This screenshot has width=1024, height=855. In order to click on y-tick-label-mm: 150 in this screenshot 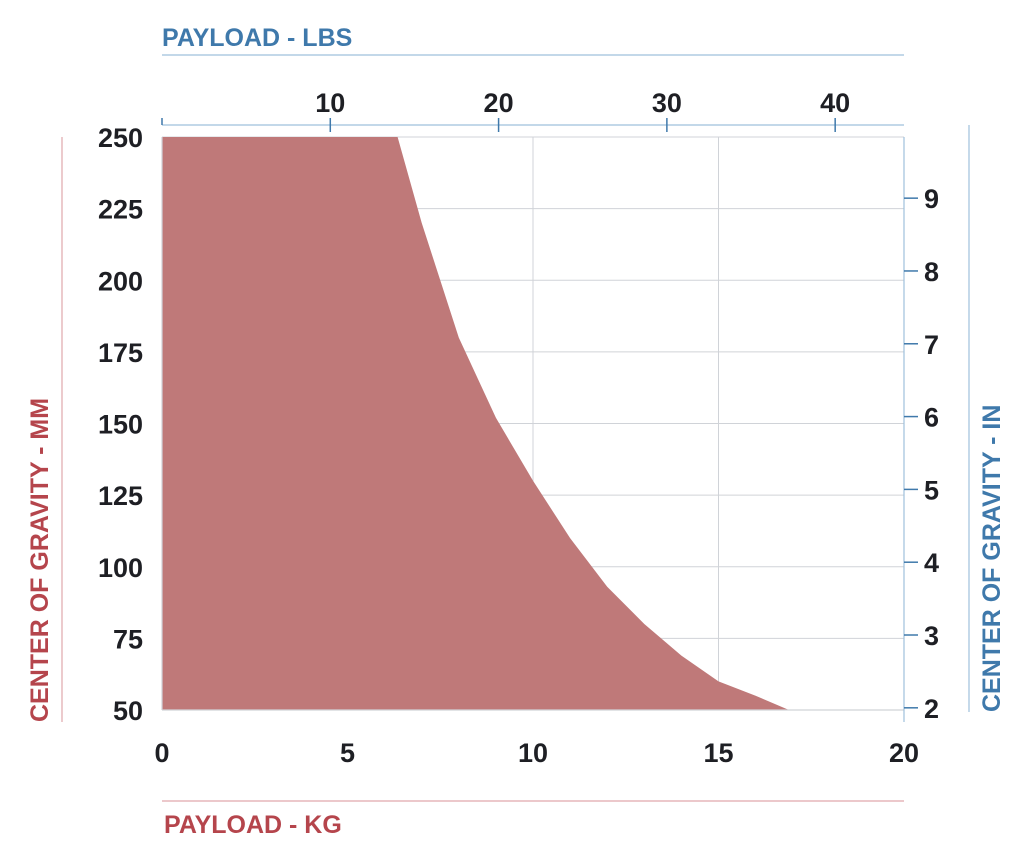, I will do `click(120, 425)`.